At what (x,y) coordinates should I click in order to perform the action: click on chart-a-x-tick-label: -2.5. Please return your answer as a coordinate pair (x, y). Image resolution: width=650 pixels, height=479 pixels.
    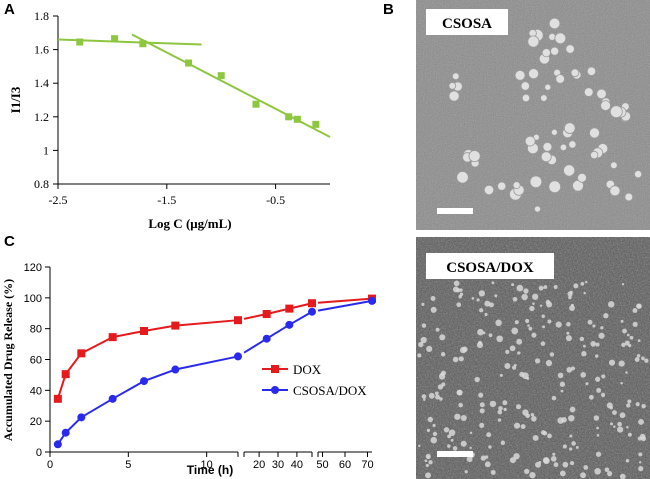
    Looking at the image, I should click on (58, 200).